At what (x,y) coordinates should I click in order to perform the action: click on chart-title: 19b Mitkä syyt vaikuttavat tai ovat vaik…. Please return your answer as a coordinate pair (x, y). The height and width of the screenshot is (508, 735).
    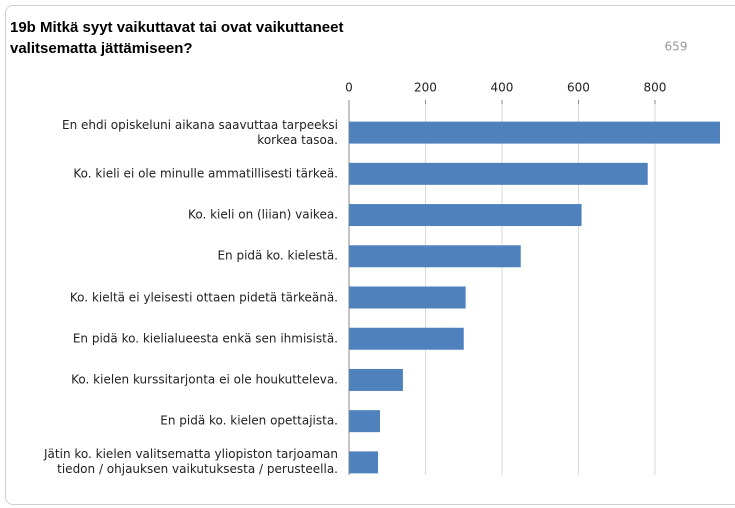
    Looking at the image, I should click on (177, 38).